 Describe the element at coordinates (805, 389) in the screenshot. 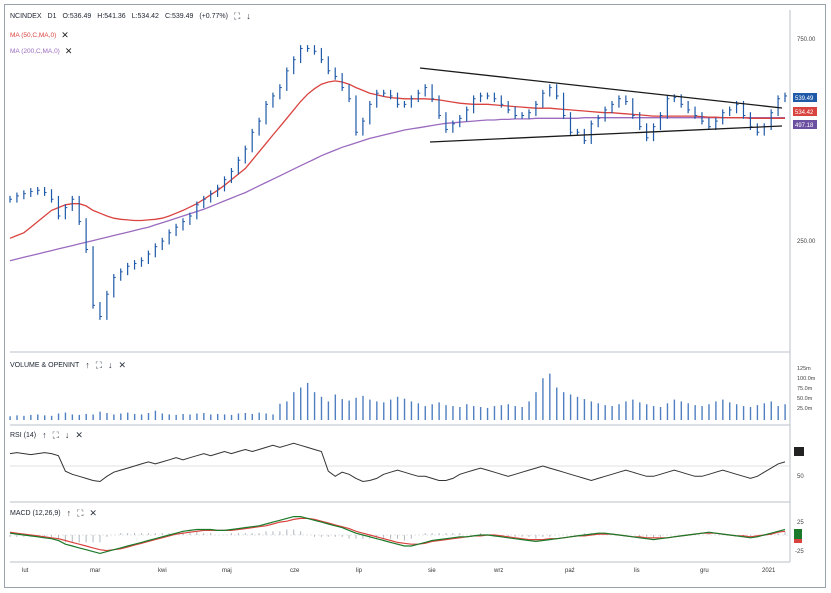

I see `volume-axis-label: 75.0m` at that location.